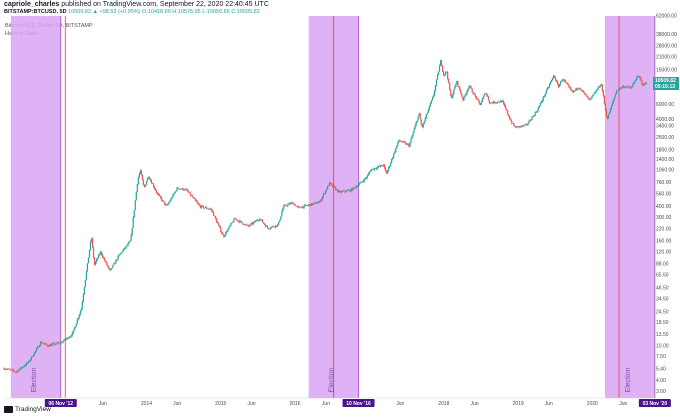 The height and width of the screenshot is (418, 680). What do you see at coordinates (623, 404) in the screenshot?
I see `time-tick-label: Jun` at bounding box center [623, 404].